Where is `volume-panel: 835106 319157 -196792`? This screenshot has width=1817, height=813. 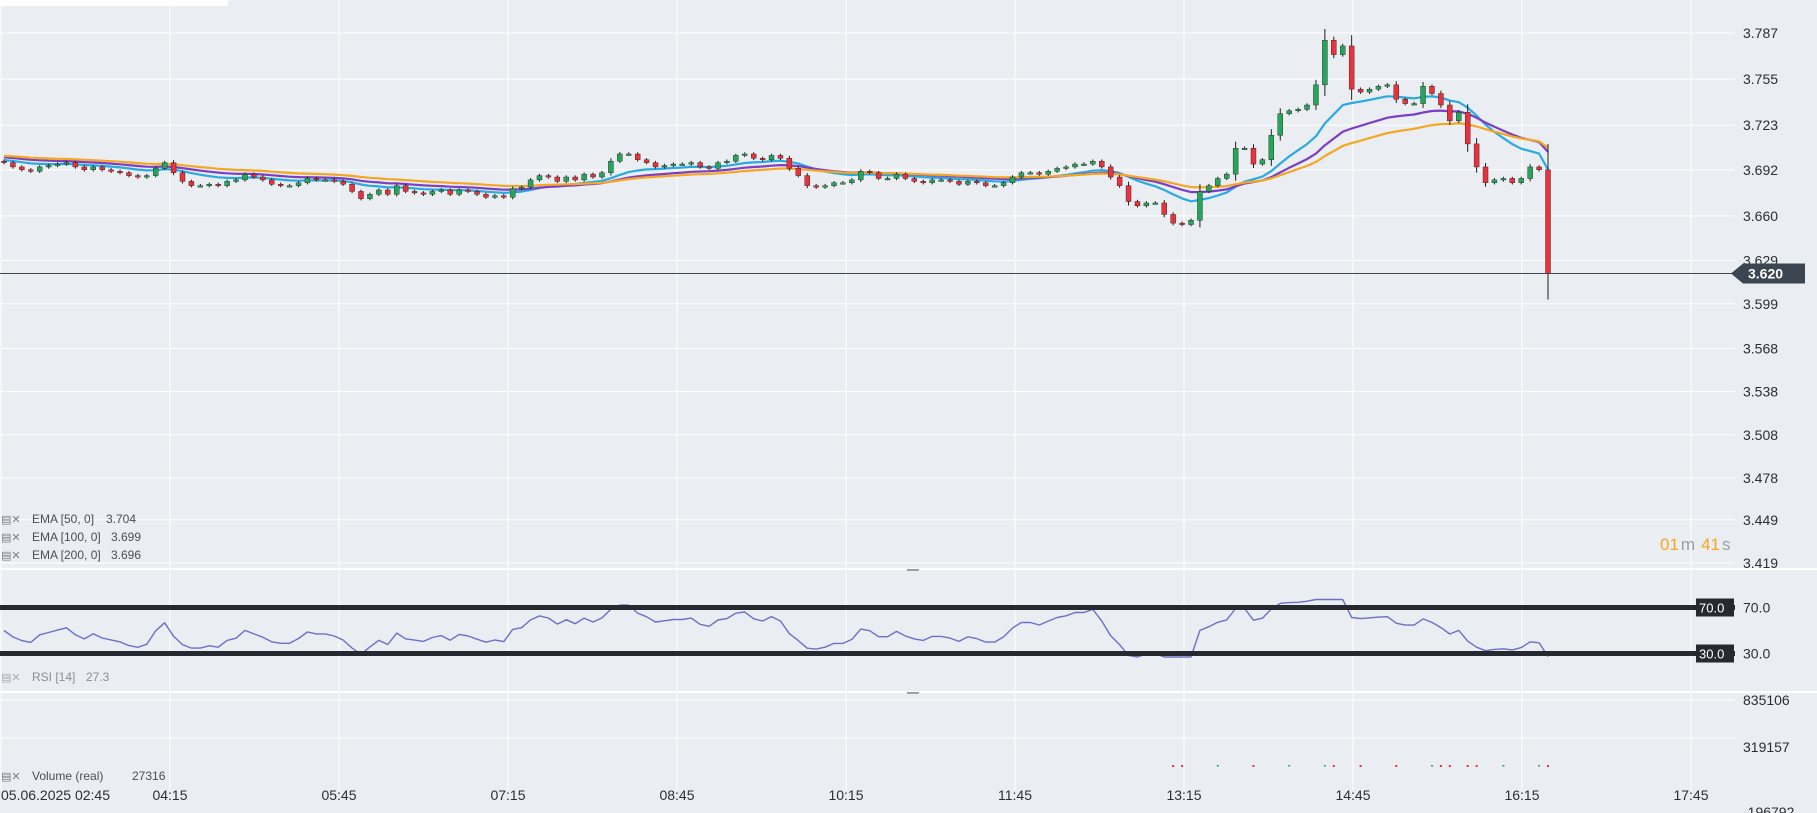
volume-panel: 835106 319157 -196792 is located at coordinates (1483, 752).